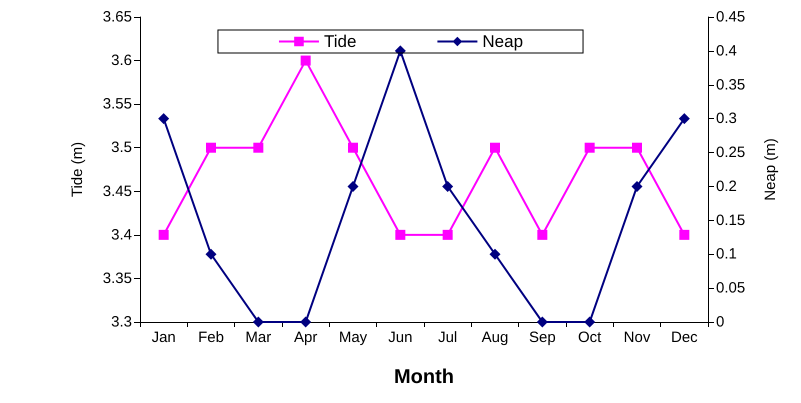 The height and width of the screenshot is (403, 801). I want to click on y2-tick-label: 0.3, so click(726, 119).